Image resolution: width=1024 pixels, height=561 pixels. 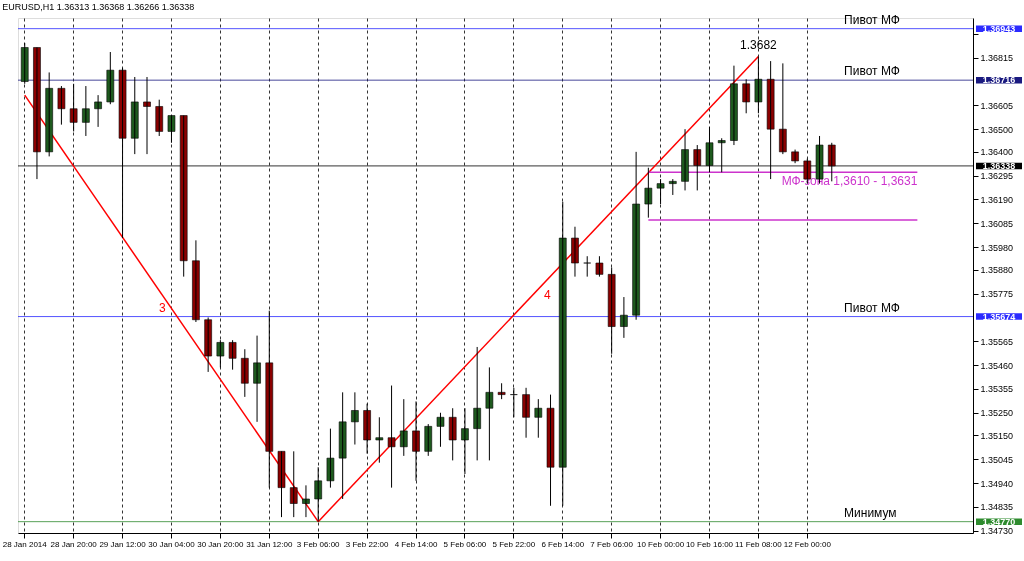 I want to click on x-tick-label: 3 Feb 06:00, so click(x=318, y=544).